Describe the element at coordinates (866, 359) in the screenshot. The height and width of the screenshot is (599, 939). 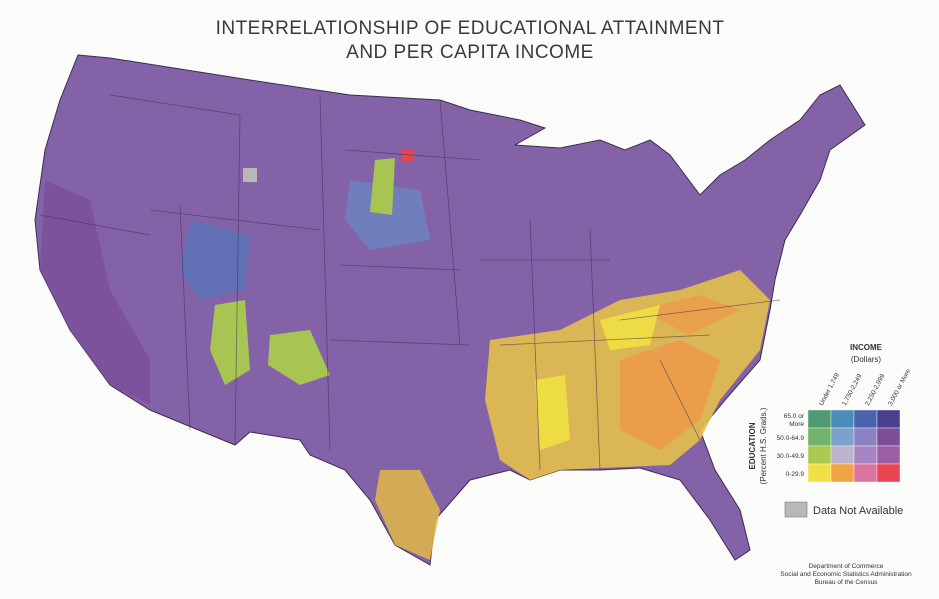
I see `legend-income-unit: (Dollars)` at that location.